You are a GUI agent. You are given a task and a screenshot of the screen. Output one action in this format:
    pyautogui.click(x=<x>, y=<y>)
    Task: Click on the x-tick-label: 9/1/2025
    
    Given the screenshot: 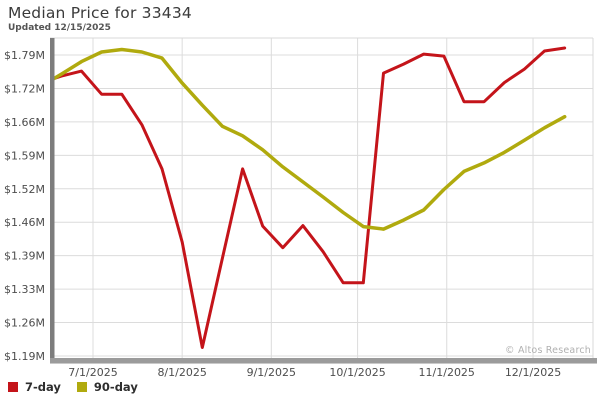 What is the action you would take?
    pyautogui.click(x=271, y=372)
    